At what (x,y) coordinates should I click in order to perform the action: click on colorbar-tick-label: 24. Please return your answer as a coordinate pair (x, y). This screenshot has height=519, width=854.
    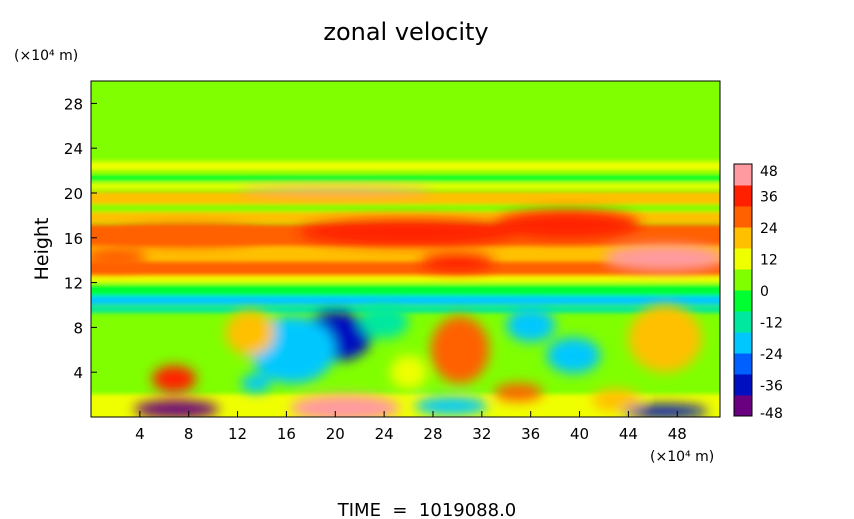
    Looking at the image, I should click on (769, 229).